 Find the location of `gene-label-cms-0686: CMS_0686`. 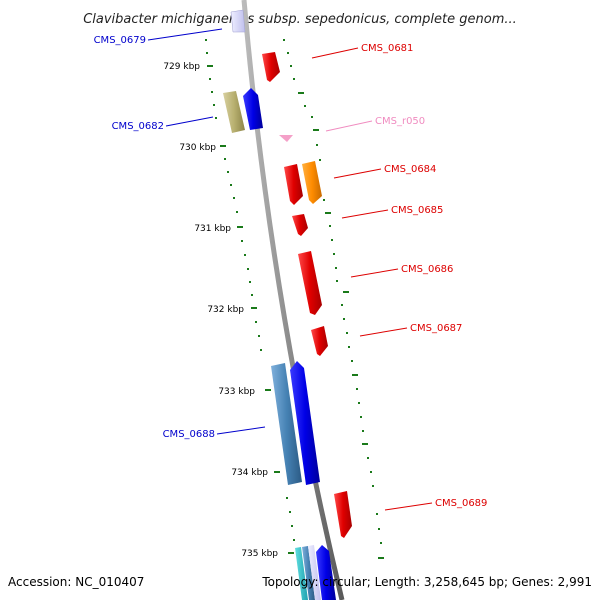

gene-label-cms-0686: CMS_0686 is located at coordinates (427, 269).